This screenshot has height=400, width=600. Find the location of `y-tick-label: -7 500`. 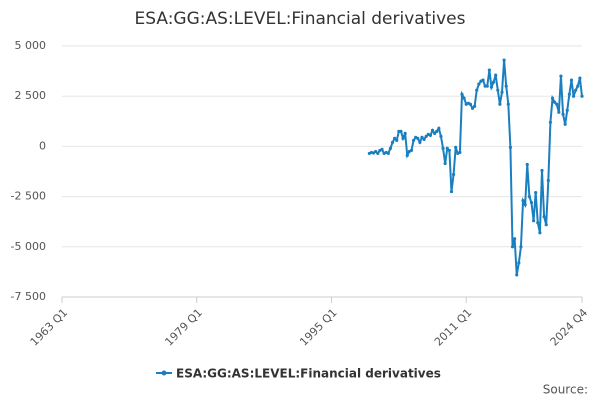

y-tick-label: -7 500 is located at coordinates (28, 296).